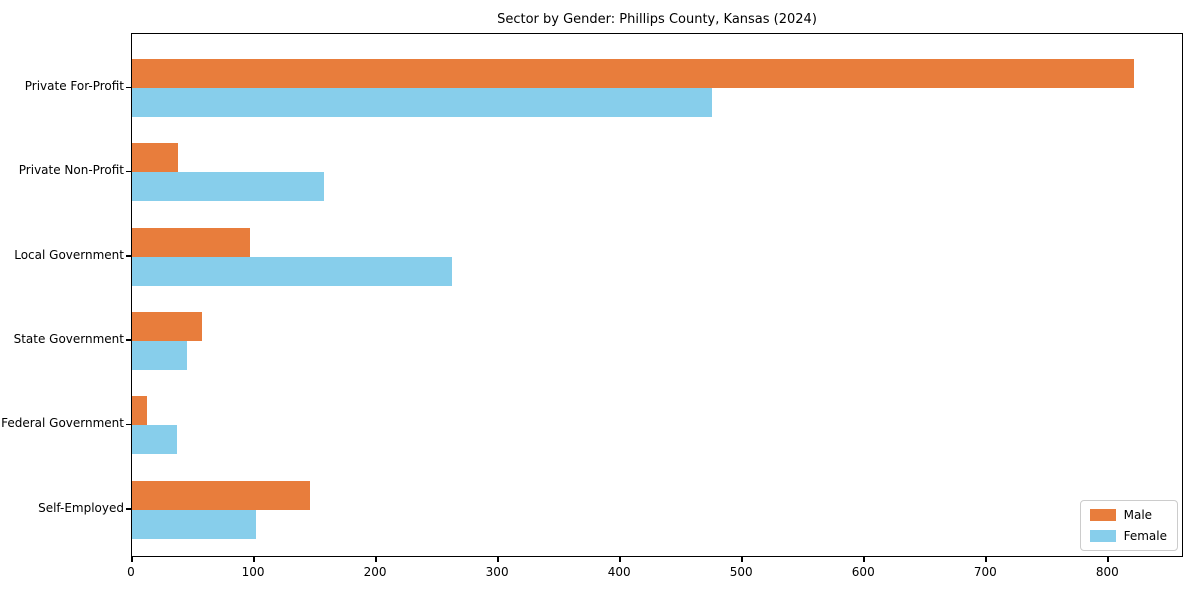 The width and height of the screenshot is (1200, 600). I want to click on x-tick-label: 700, so click(985, 572).